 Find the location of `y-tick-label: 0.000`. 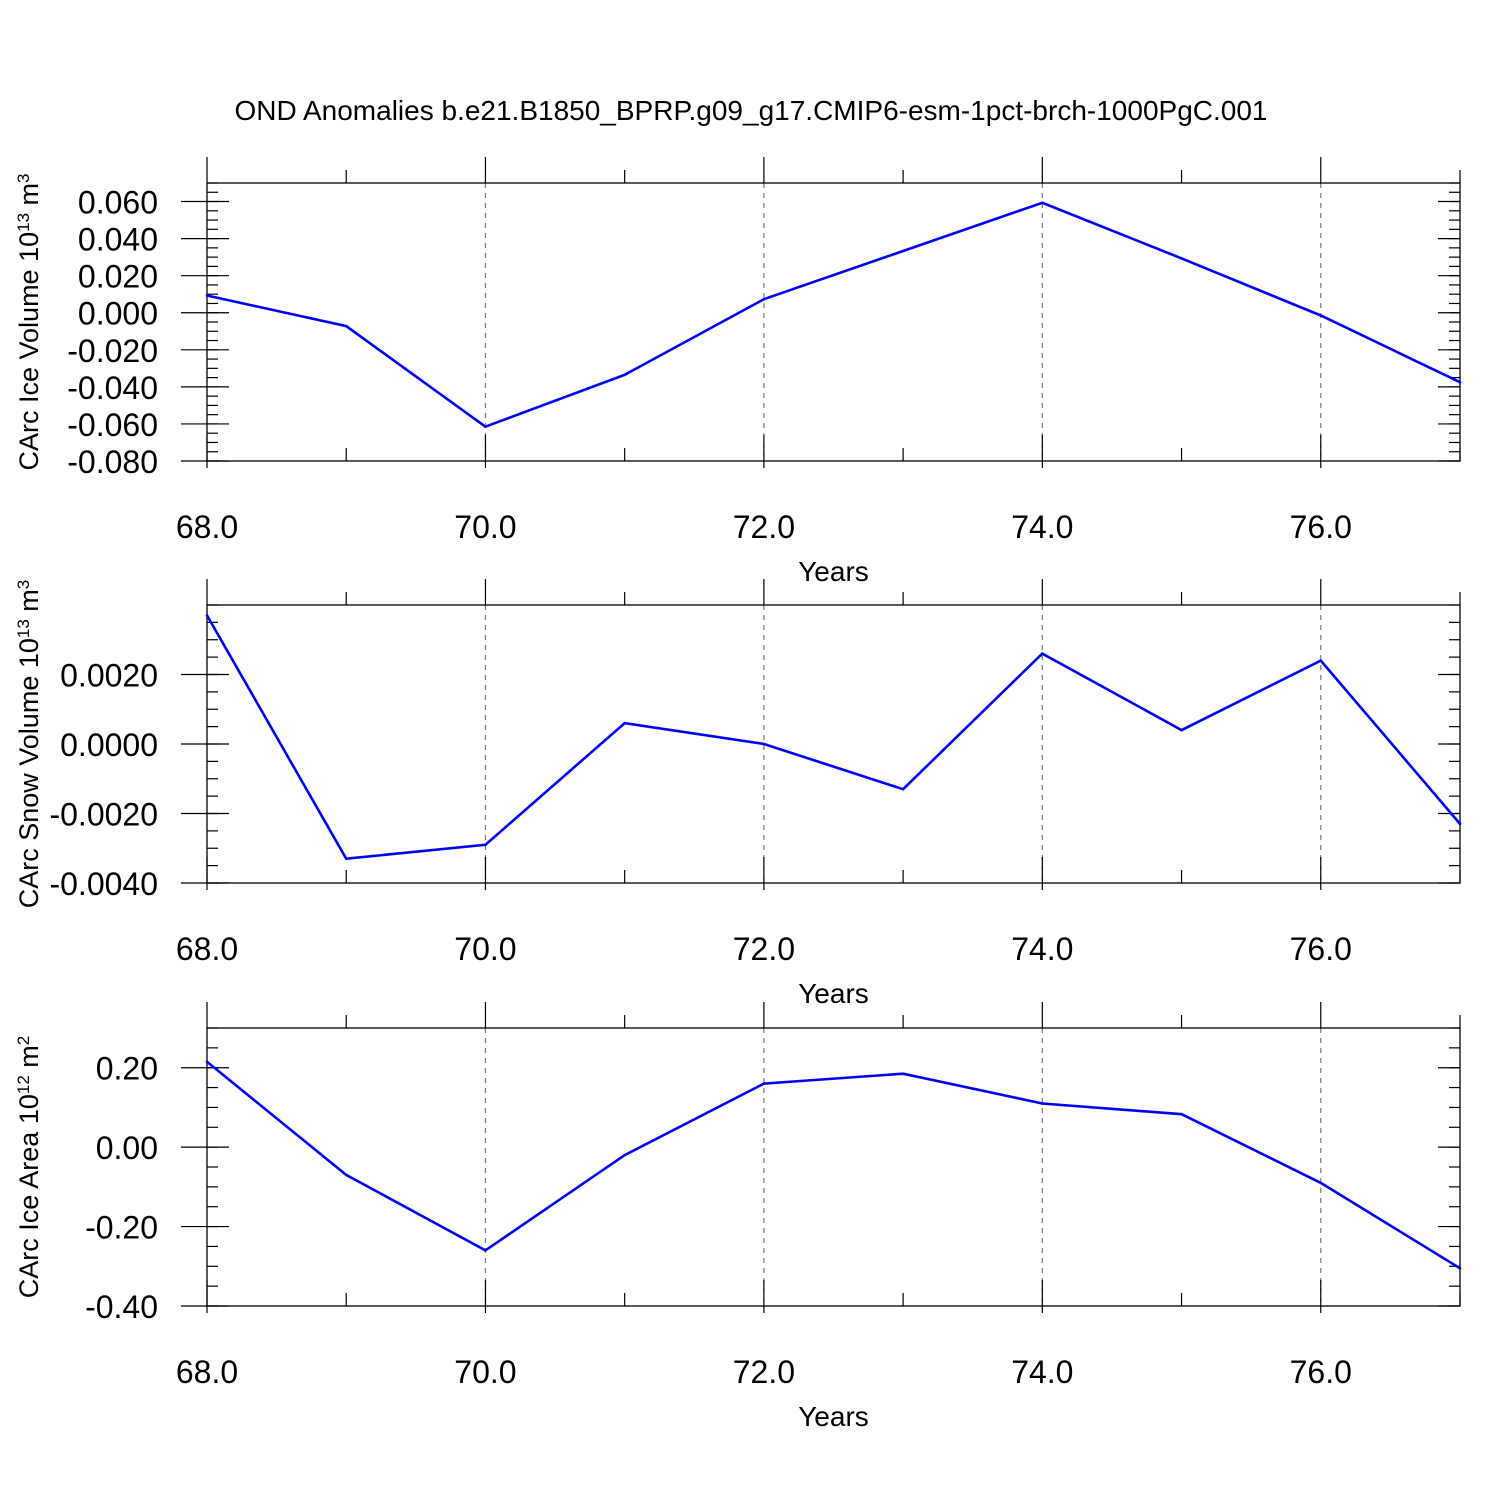

y-tick-label: 0.000 is located at coordinates (118, 314).